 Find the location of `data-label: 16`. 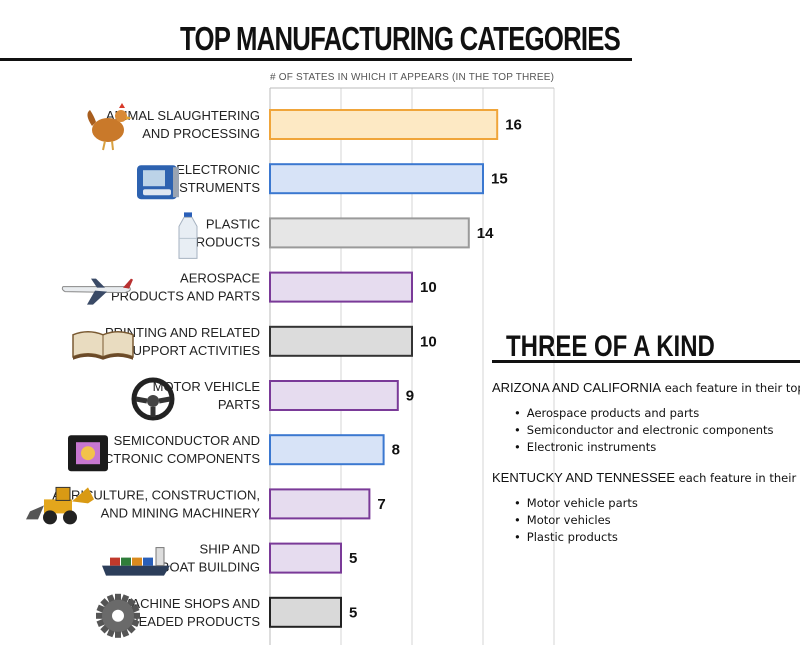

data-label: 16 is located at coordinates (513, 125).